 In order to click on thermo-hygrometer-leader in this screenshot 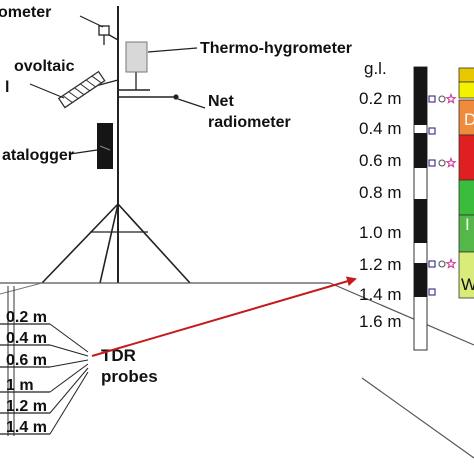, I will do `click(172, 50)`.